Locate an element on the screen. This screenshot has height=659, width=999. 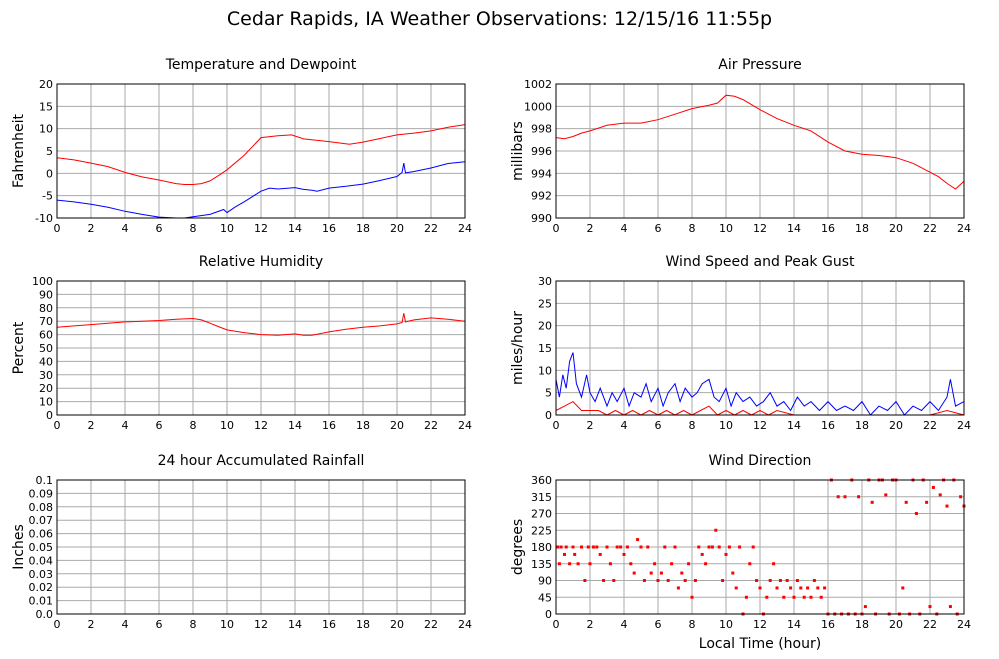
y-tick-label: 0.05 is located at coordinates (41, 547).